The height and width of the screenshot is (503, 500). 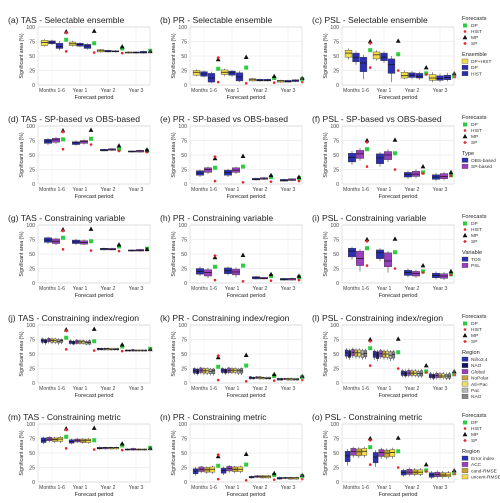 I want to click on panel-title: (h) PR - Constraining variable, so click(x=216, y=218).